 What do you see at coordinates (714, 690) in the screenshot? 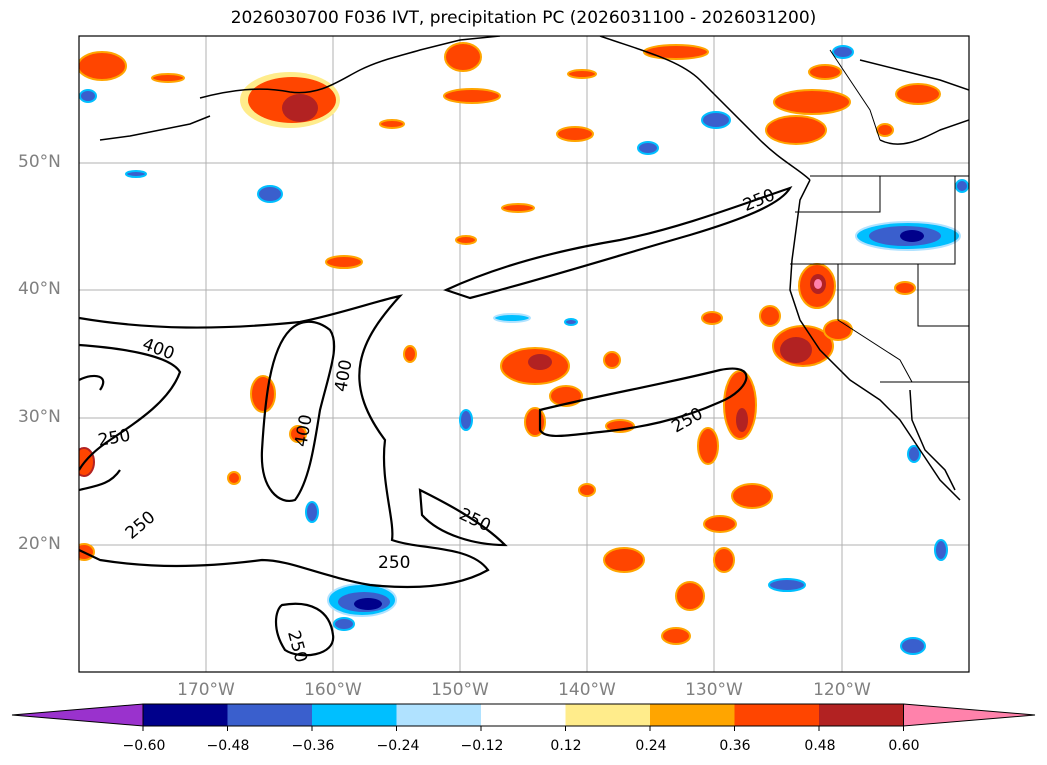
I see `lon-label-130w: 130°W` at bounding box center [714, 690].